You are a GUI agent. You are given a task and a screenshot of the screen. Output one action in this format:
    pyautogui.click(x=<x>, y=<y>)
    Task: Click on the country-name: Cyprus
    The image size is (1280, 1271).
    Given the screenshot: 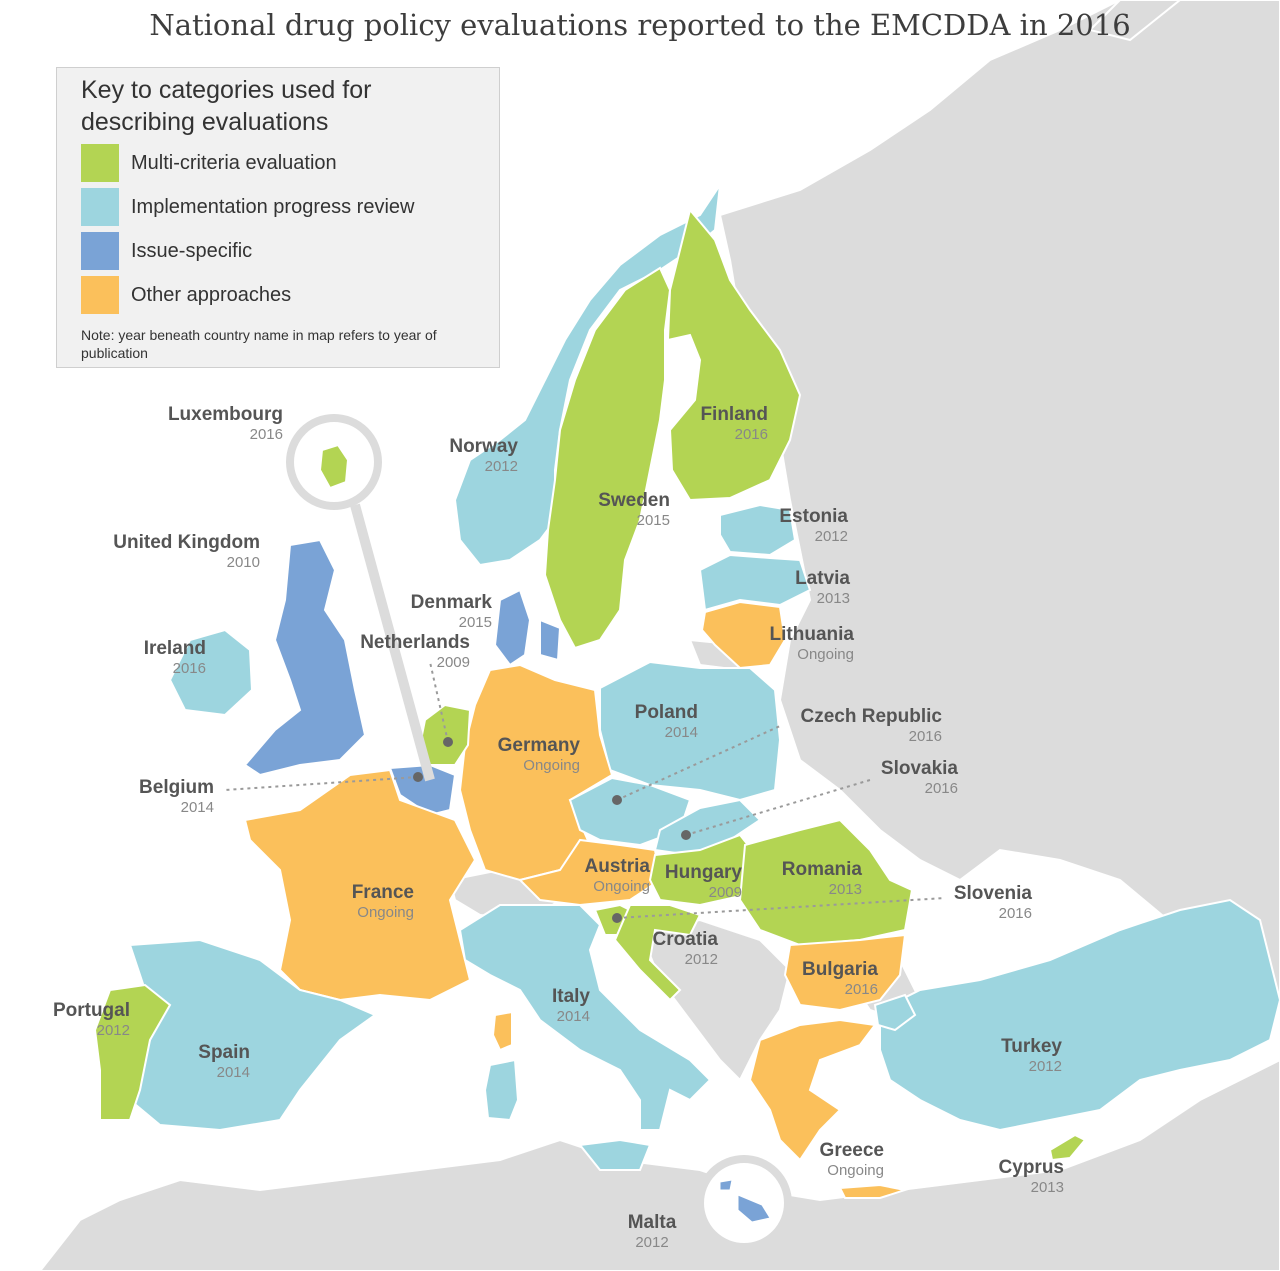 What is the action you would take?
    pyautogui.click(x=1031, y=1167)
    